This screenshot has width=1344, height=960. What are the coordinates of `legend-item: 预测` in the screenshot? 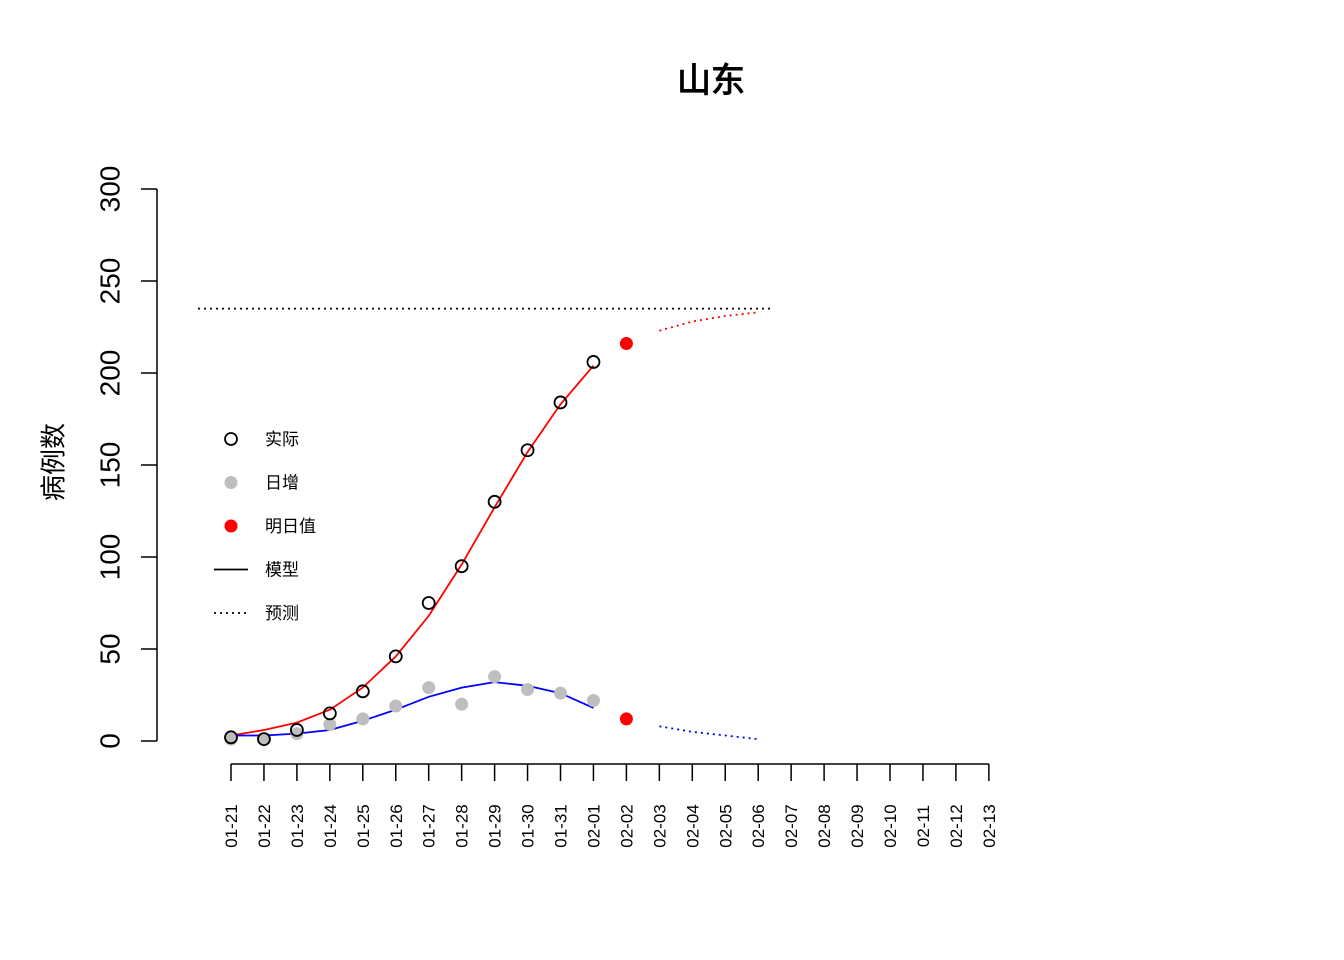 It's located at (256, 614).